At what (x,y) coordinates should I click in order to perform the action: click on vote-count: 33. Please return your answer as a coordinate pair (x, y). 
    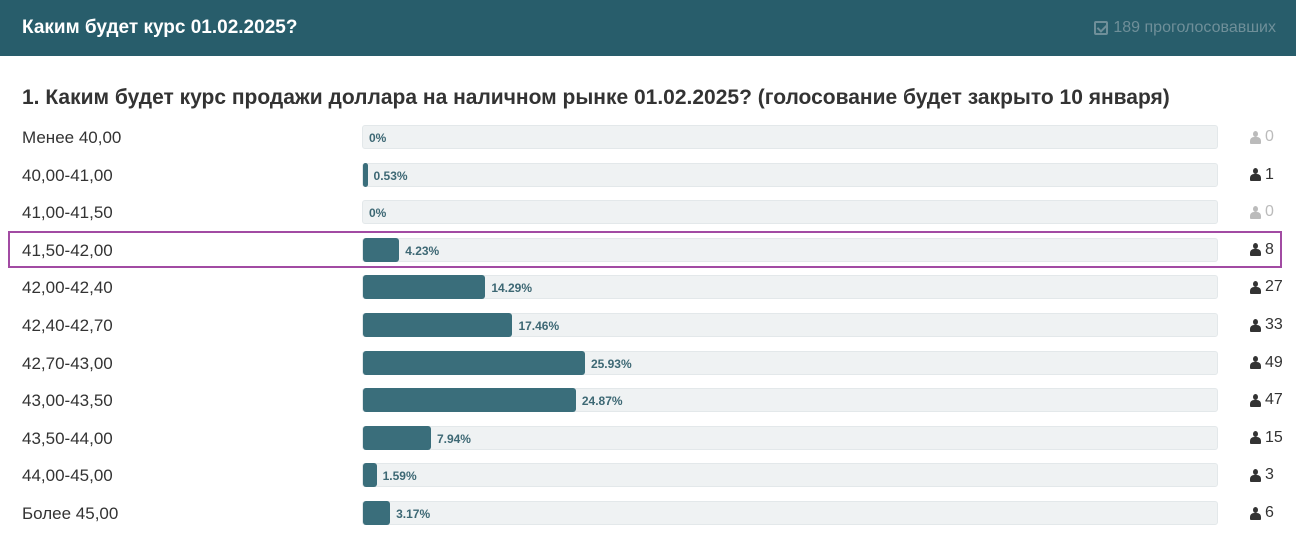
    Looking at the image, I should click on (1266, 325).